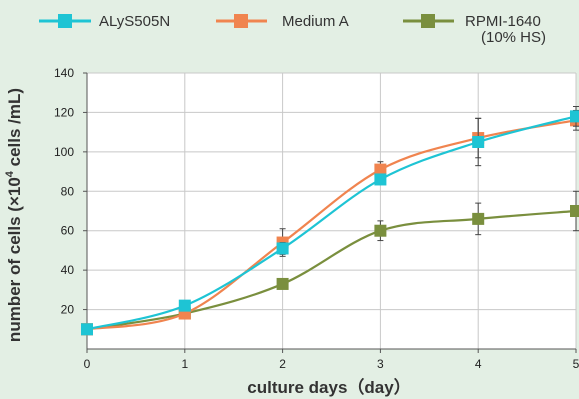  I want to click on legend-label-alys505n: ALyS505N, so click(134, 21).